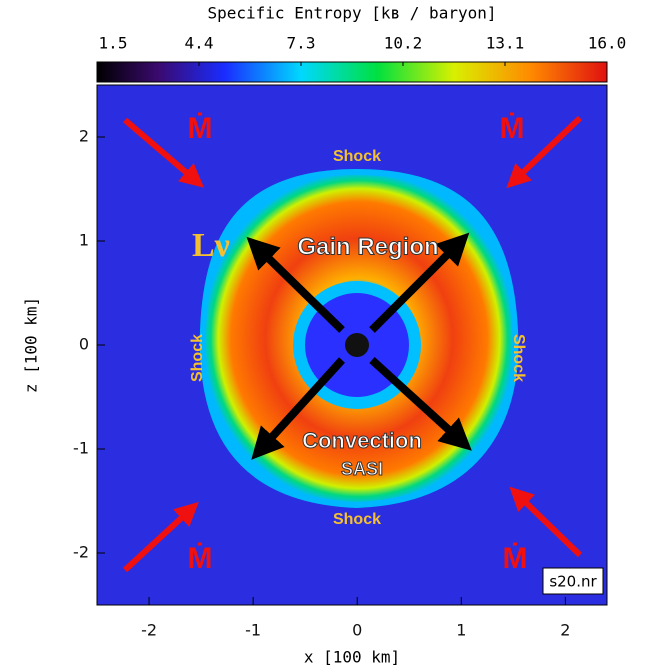 The width and height of the screenshot is (653, 672). What do you see at coordinates (505, 43) in the screenshot?
I see `colorbar-tick-label: 13.1` at bounding box center [505, 43].